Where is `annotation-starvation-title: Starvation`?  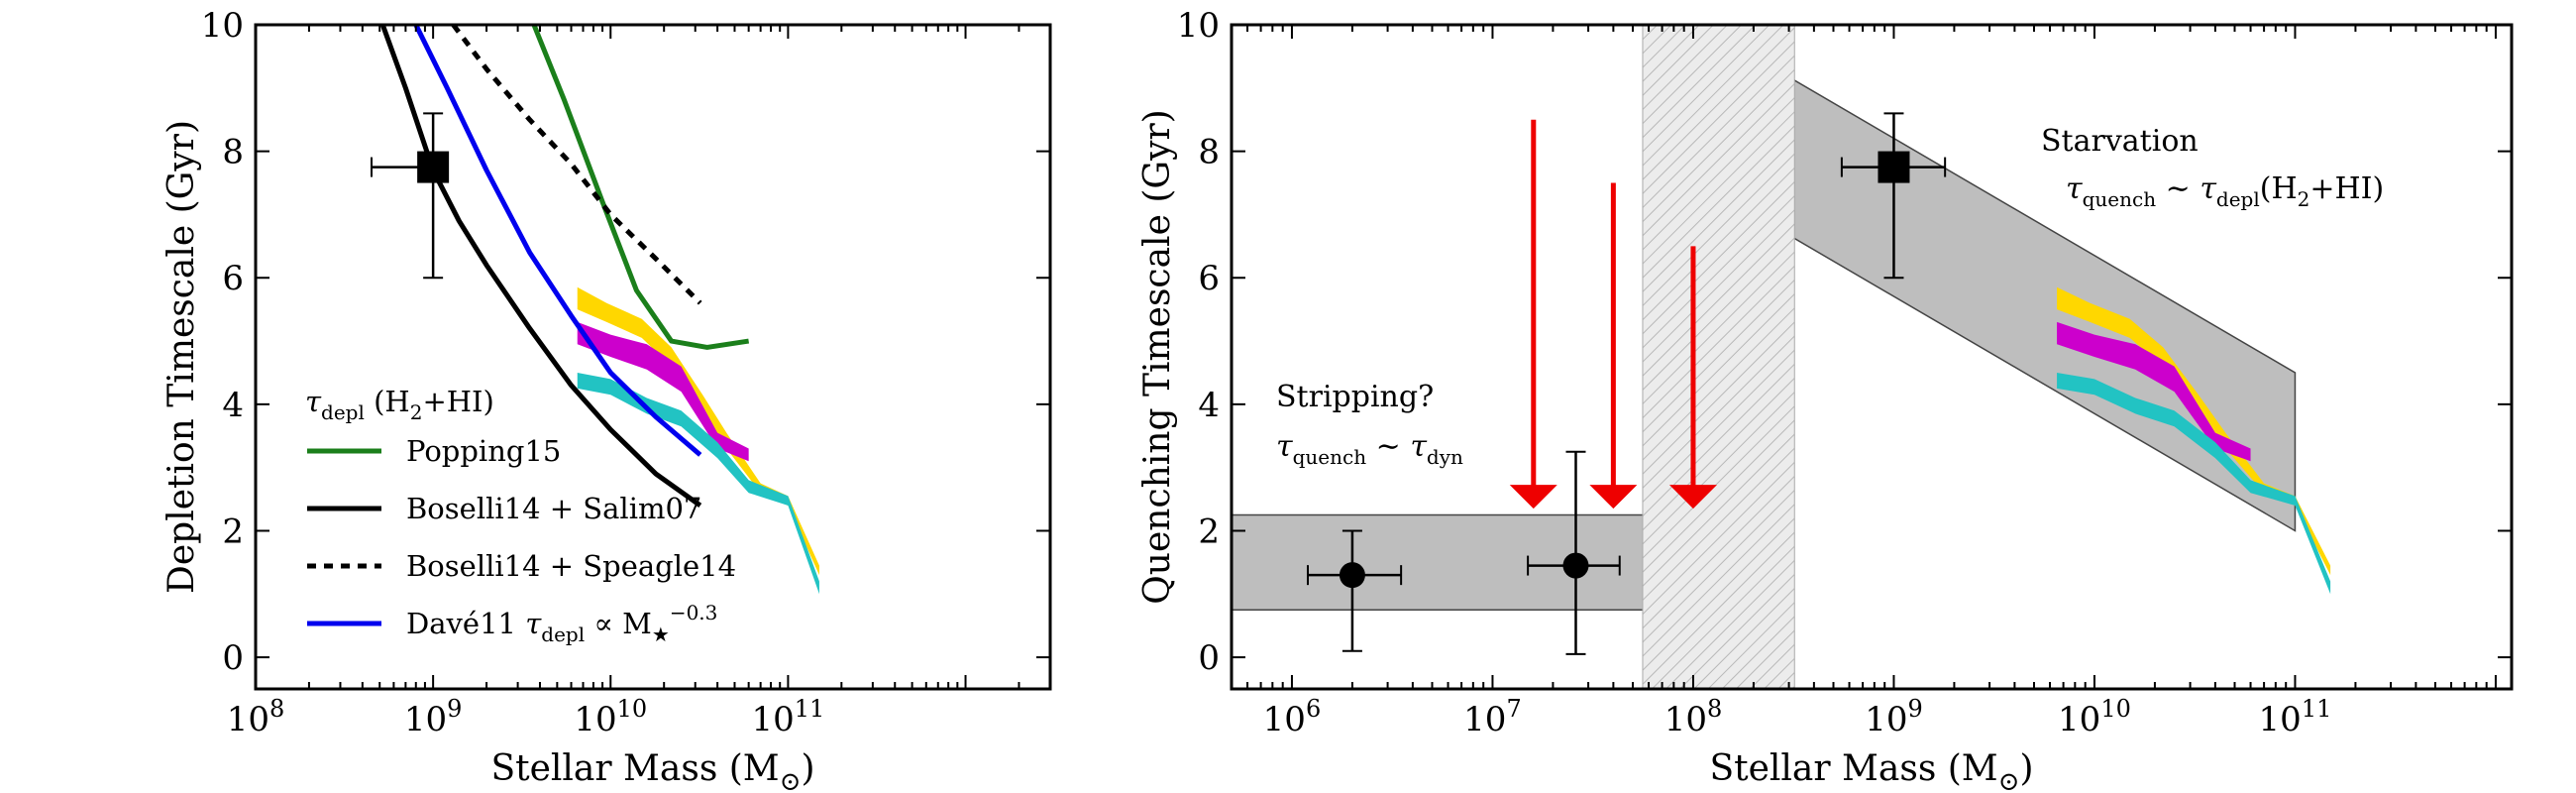
annotation-starvation-title: Starvation is located at coordinates (2120, 141).